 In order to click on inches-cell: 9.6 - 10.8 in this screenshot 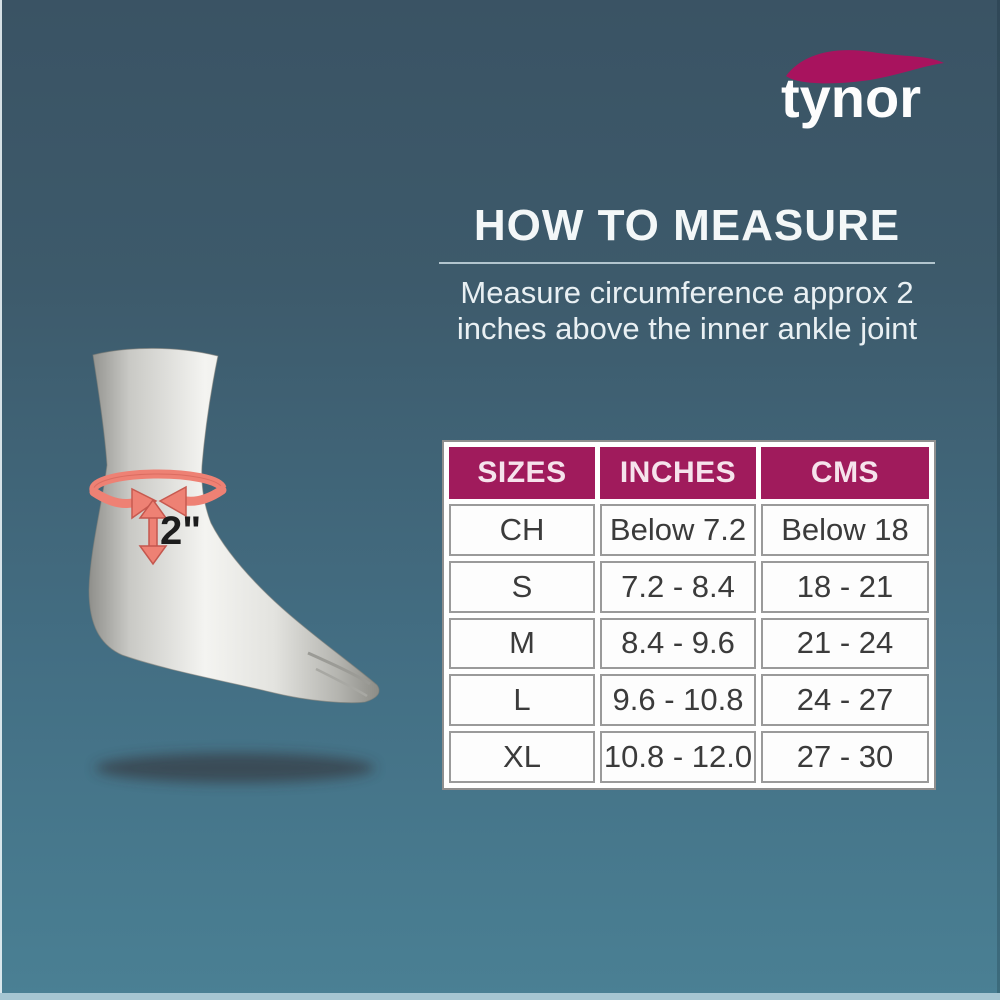, I will do `click(678, 700)`.